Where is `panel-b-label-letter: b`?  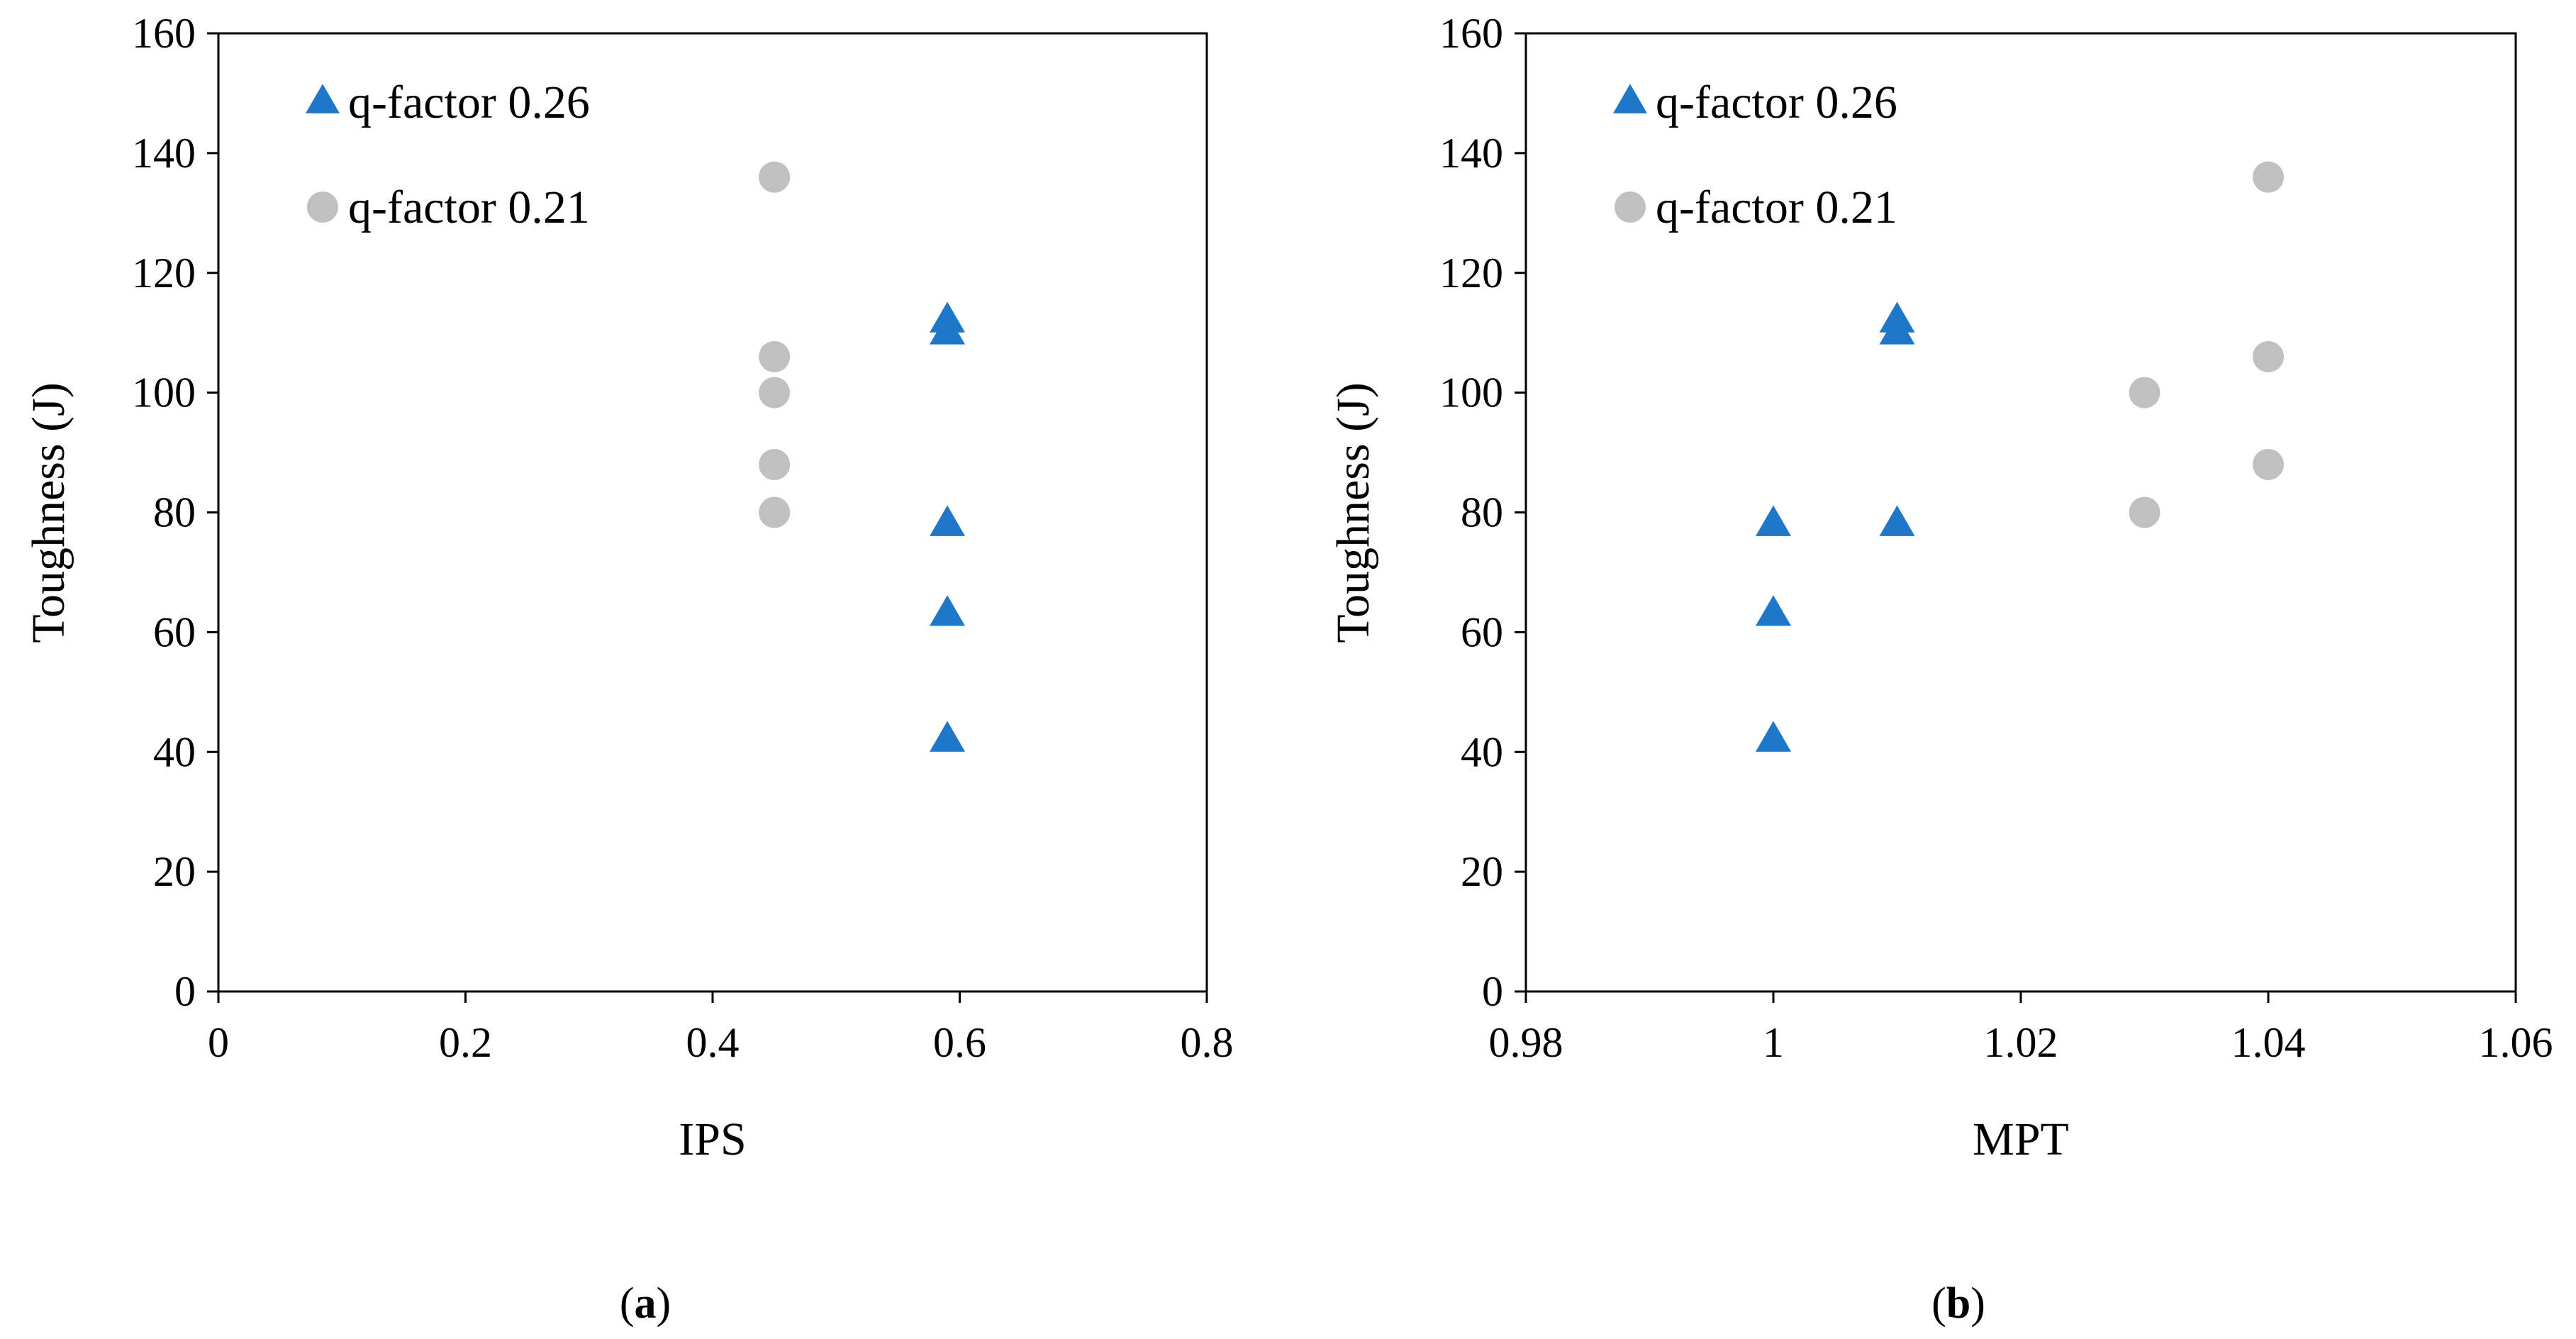
panel-b-label-letter: b is located at coordinates (1958, 1303).